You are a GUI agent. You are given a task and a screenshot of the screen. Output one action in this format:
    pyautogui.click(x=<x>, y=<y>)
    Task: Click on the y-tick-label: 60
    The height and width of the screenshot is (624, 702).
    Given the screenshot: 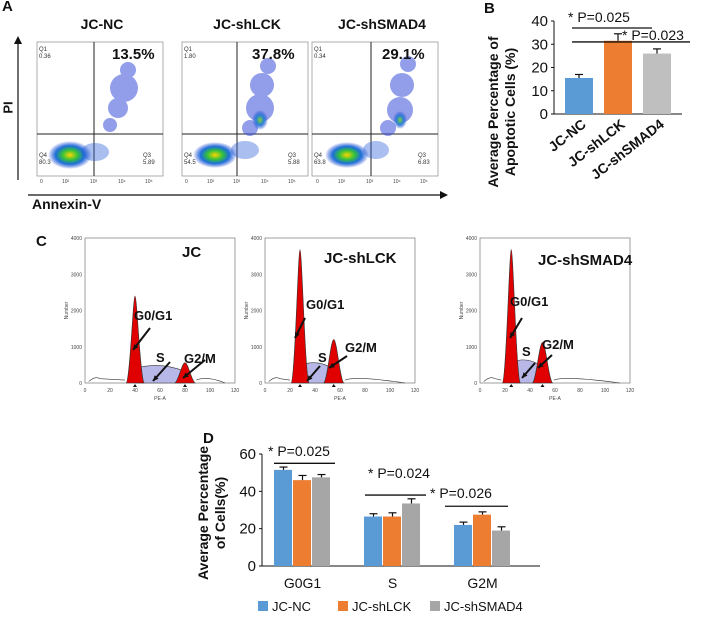 What is the action you would take?
    pyautogui.click(x=247, y=454)
    